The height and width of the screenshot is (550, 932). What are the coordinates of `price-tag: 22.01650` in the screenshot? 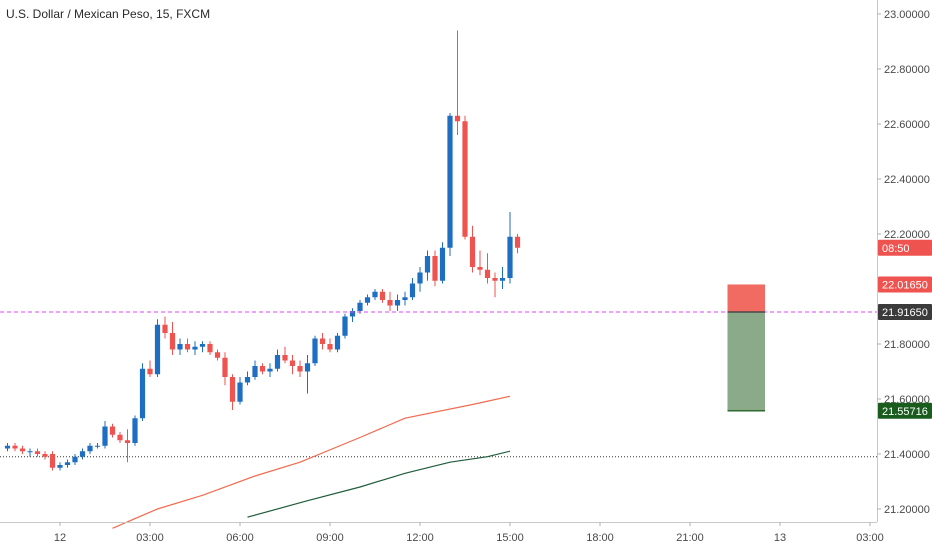 It's located at (905, 284).